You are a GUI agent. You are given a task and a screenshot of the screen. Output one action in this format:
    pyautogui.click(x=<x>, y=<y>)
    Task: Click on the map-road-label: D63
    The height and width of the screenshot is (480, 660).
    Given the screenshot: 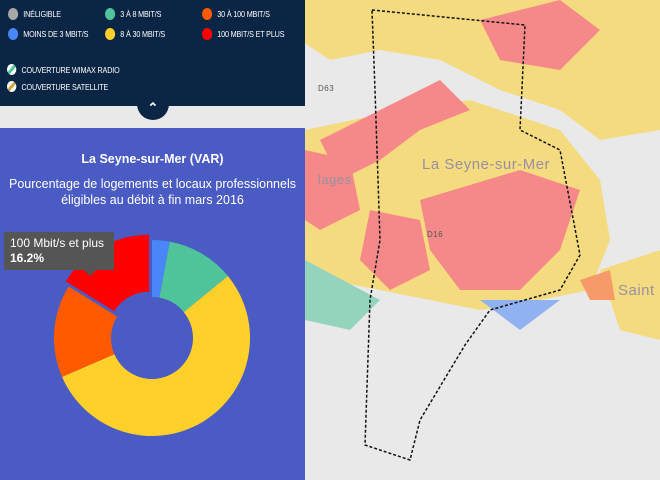 What is the action you would take?
    pyautogui.click(x=326, y=88)
    